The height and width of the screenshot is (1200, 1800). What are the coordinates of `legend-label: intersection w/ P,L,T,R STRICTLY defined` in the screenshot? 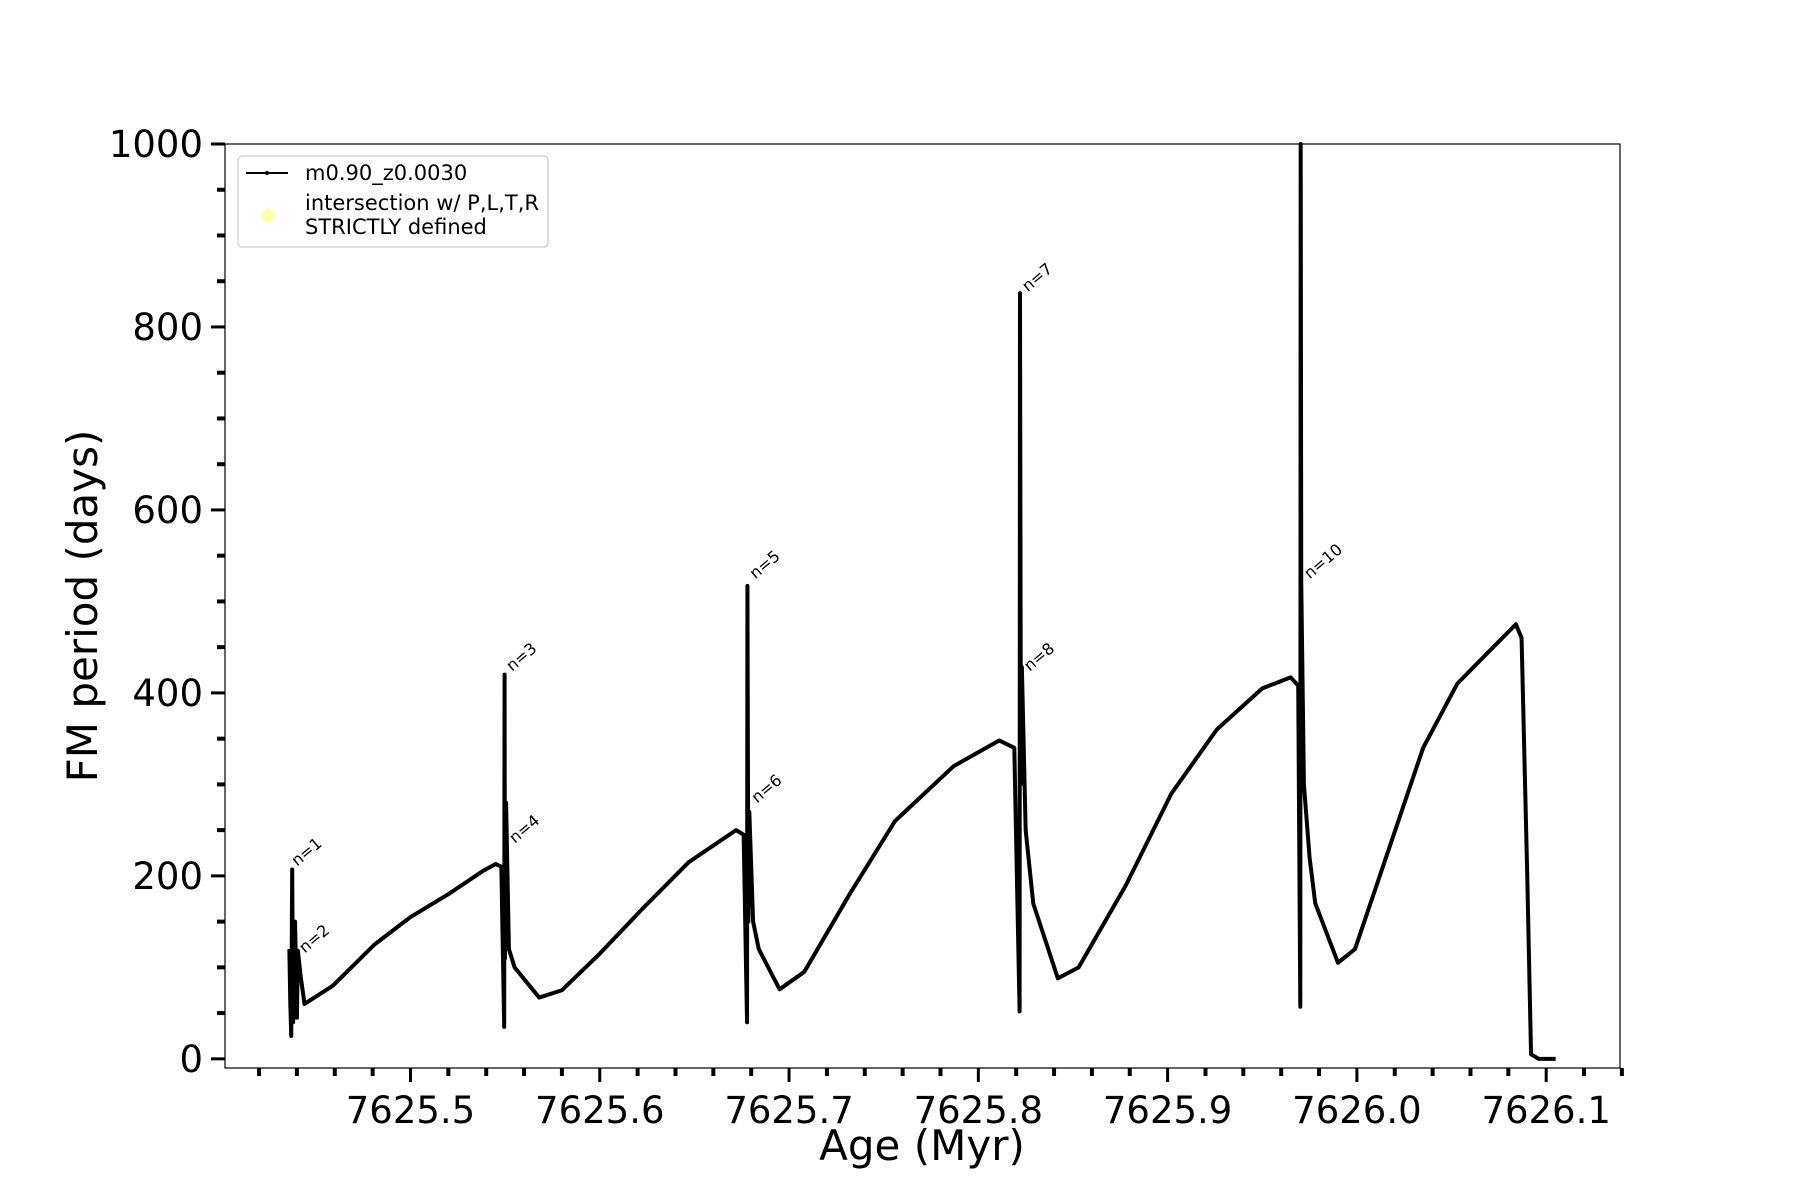 It's located at (422, 215).